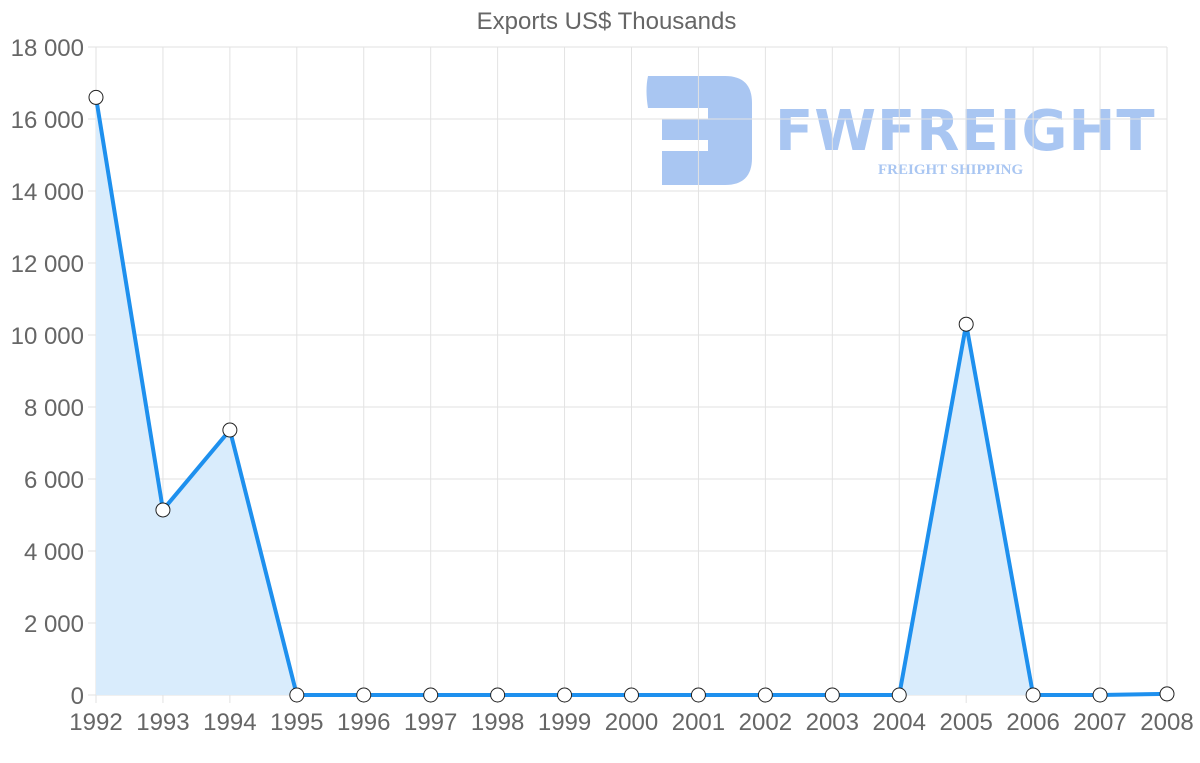 The width and height of the screenshot is (1200, 763). Describe the element at coordinates (229, 722) in the screenshot. I see `x-tick-label: 1994` at that location.